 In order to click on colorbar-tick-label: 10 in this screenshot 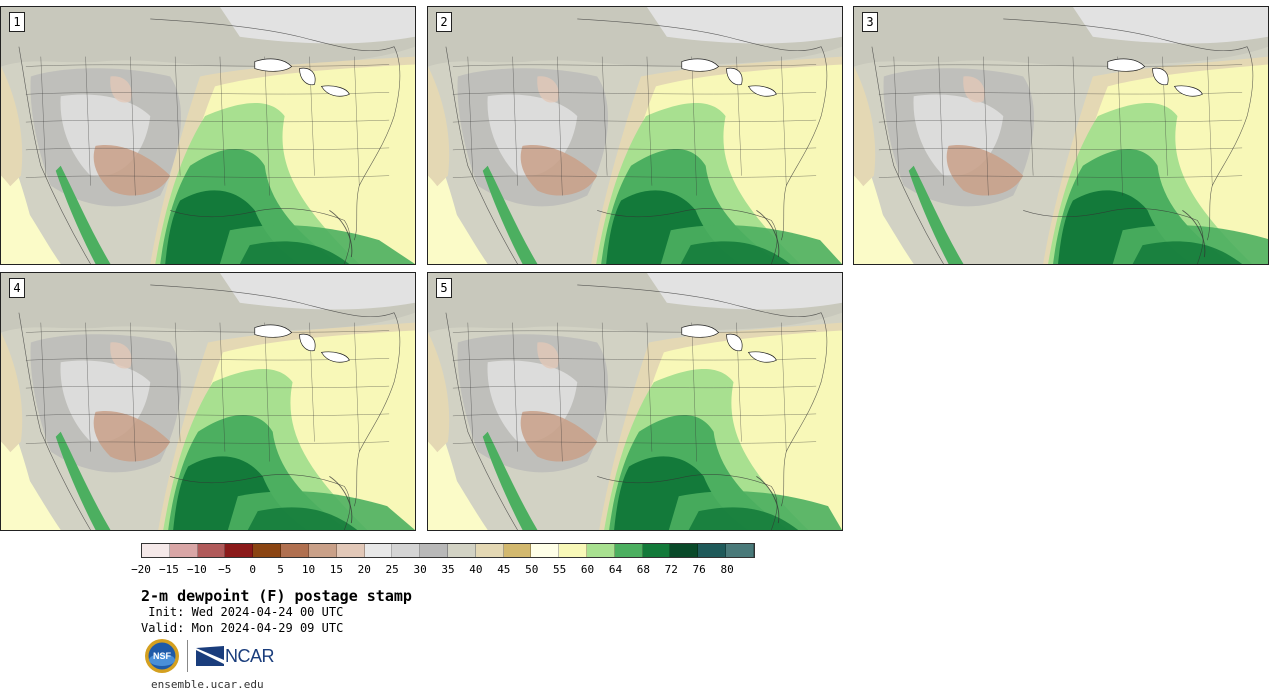, I will do `click(308, 569)`.